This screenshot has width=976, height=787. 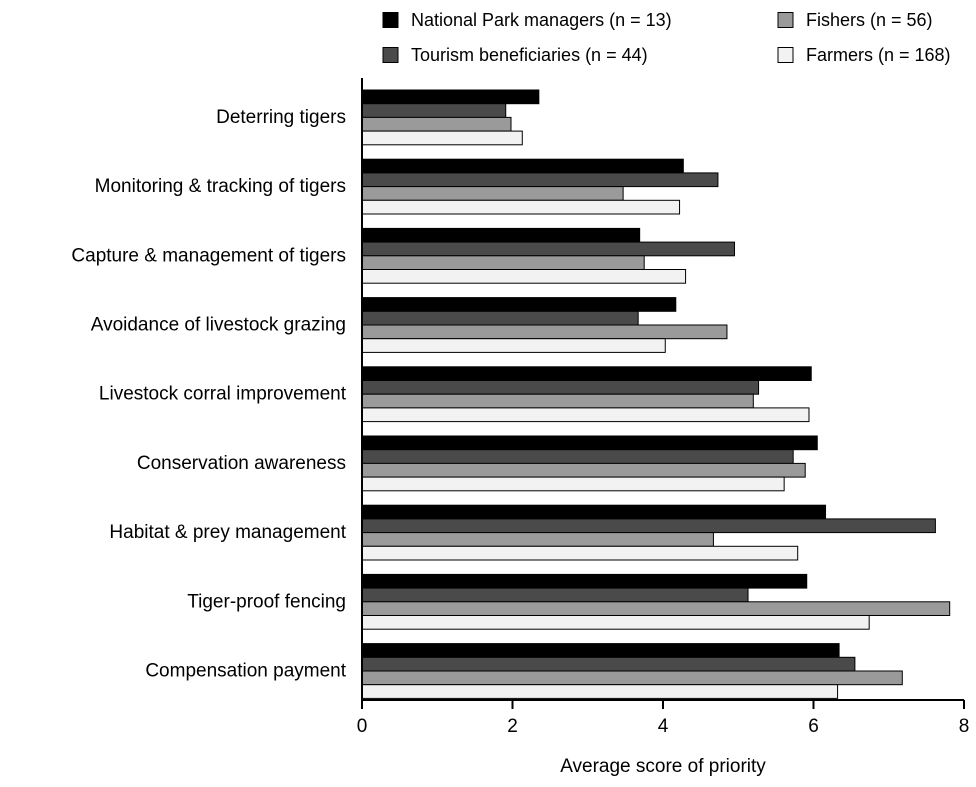 What do you see at coordinates (541, 20) in the screenshot?
I see `legend-label: National Park managers (n = 13)` at bounding box center [541, 20].